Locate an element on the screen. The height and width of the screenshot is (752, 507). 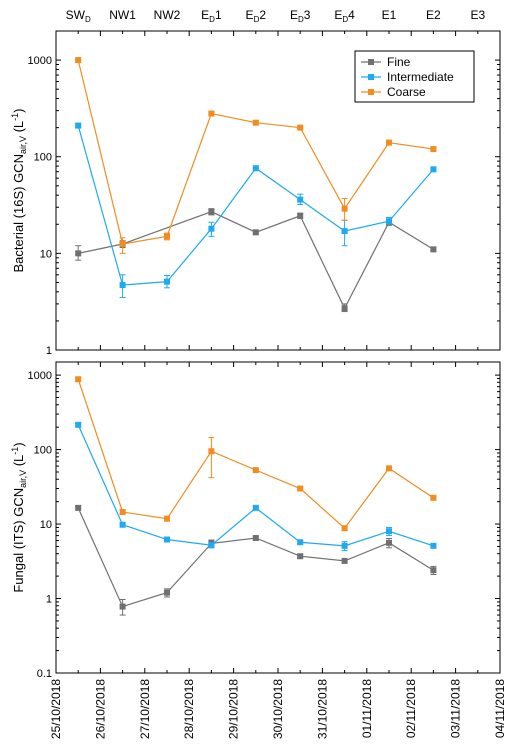
top-category-label: E2 is located at coordinates (433, 15).